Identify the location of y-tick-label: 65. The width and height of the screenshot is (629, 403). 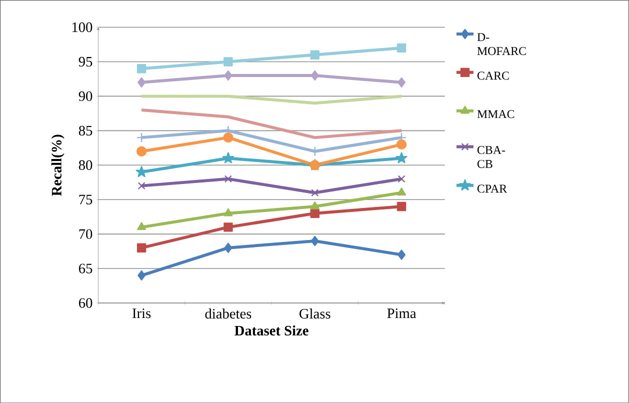
(85, 269).